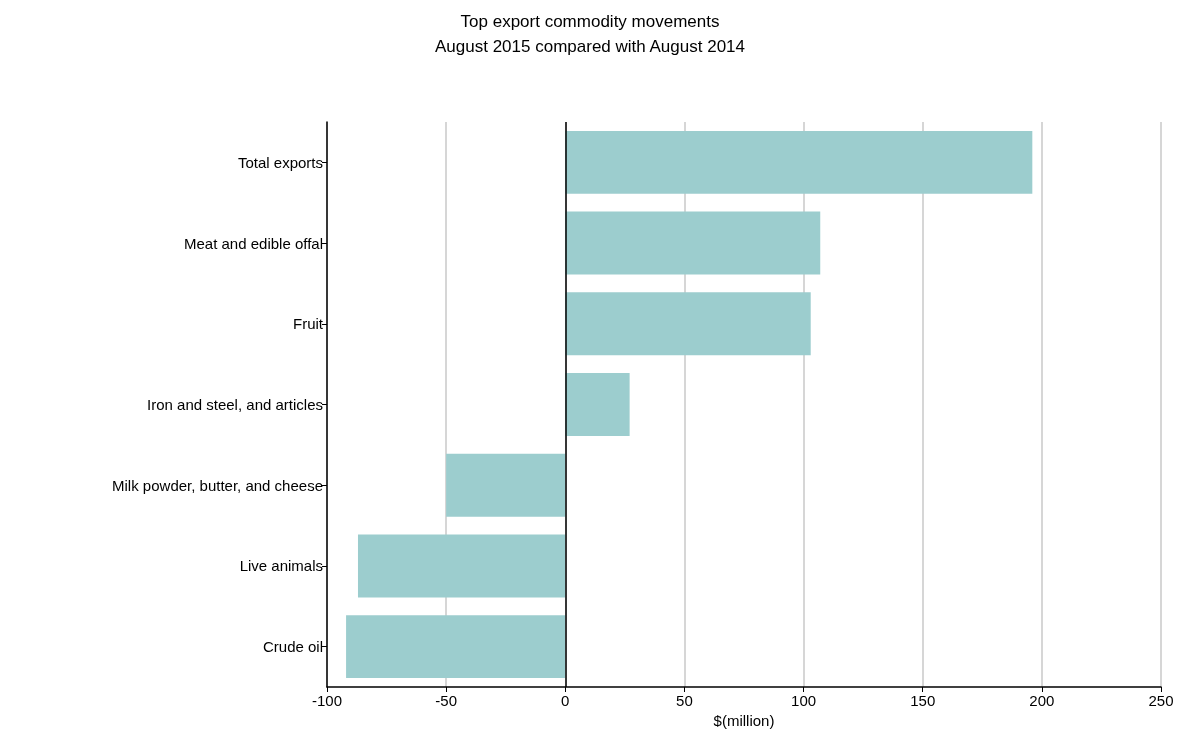 The image size is (1188, 741). Describe the element at coordinates (565, 700) in the screenshot. I see `x-tick-label: 0` at that location.